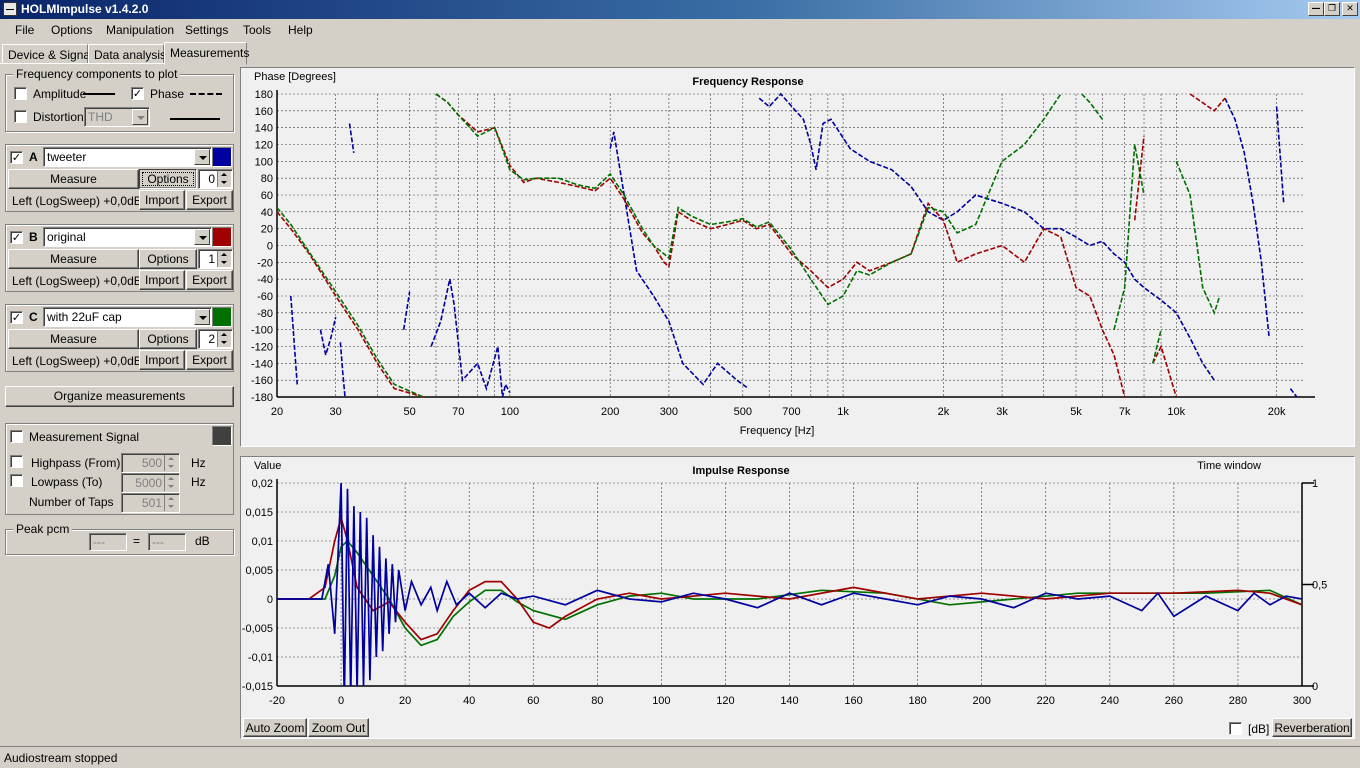 The height and width of the screenshot is (768, 1360). Describe the element at coordinates (257, 30) in the screenshot. I see `menu-tools: Tools` at that location.